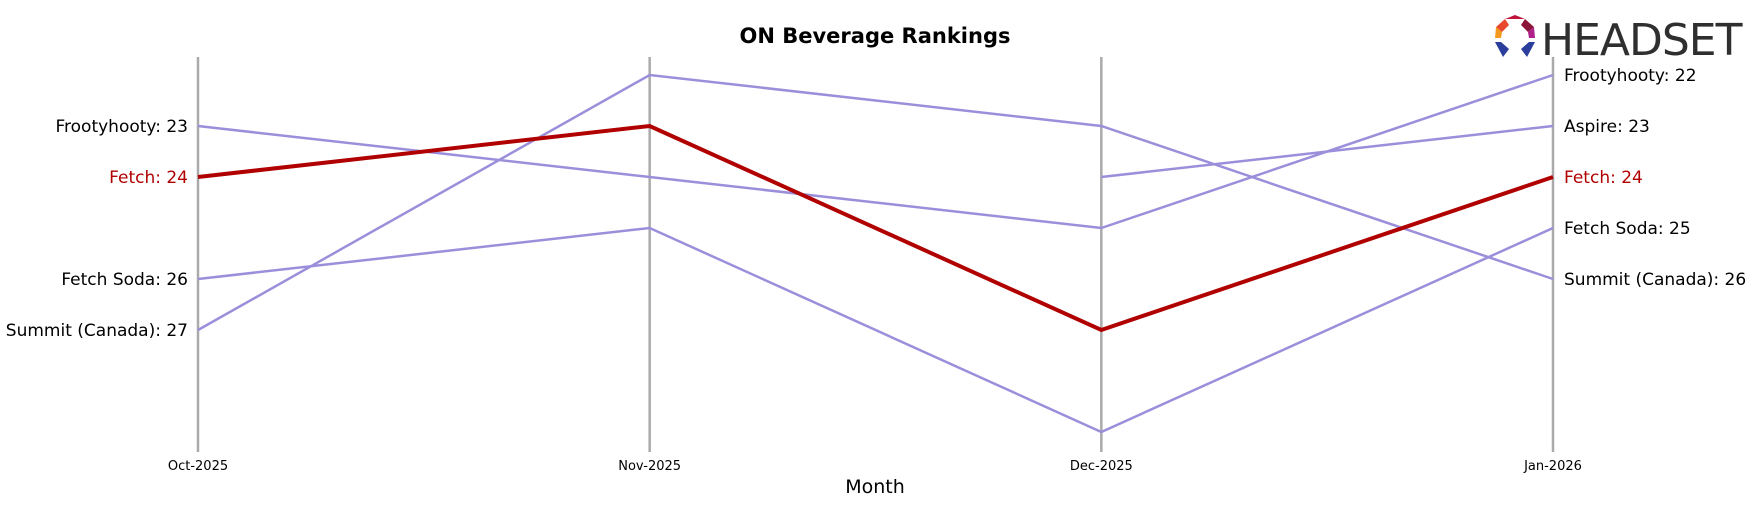  What do you see at coordinates (124, 280) in the screenshot?
I see `left-label-fetch-soda: Fetch Soda: 26` at bounding box center [124, 280].